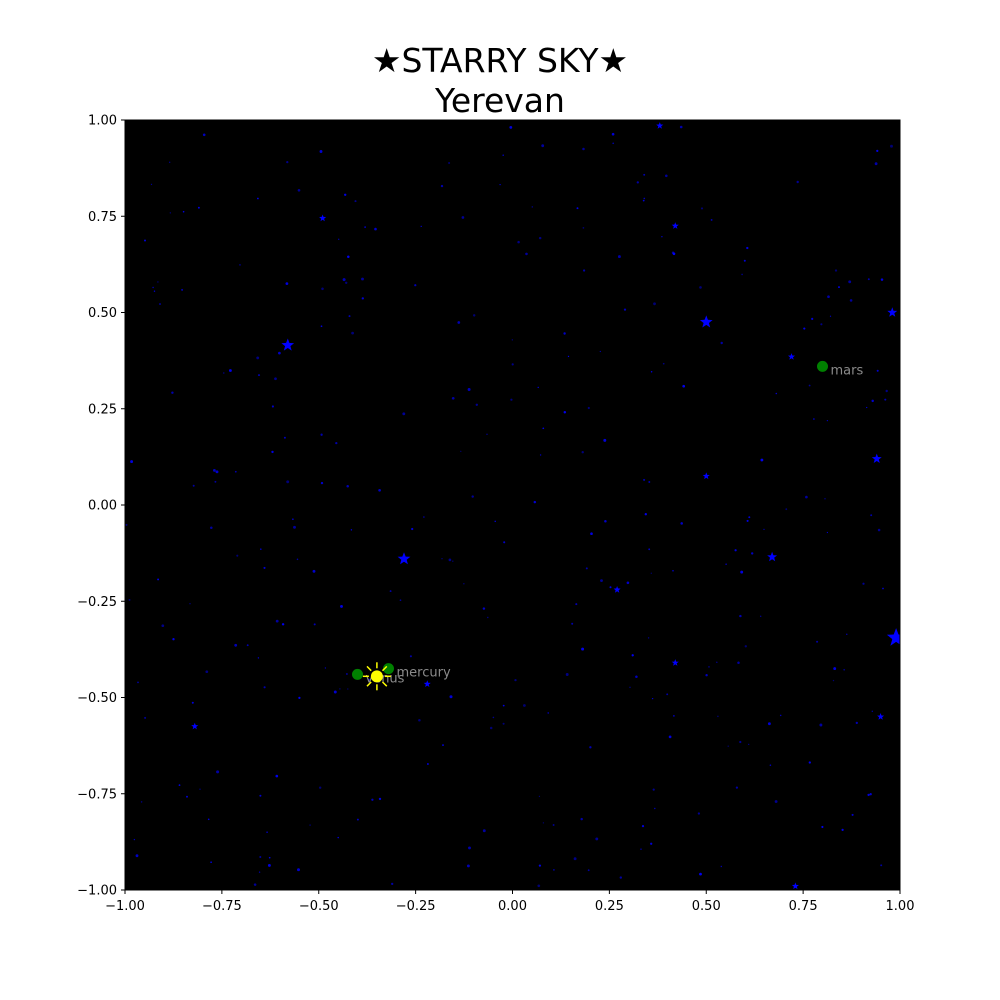 This screenshot has height=1000, width=1000. What do you see at coordinates (102, 121) in the screenshot?
I see `y-tick-label: 1.00` at bounding box center [102, 121].